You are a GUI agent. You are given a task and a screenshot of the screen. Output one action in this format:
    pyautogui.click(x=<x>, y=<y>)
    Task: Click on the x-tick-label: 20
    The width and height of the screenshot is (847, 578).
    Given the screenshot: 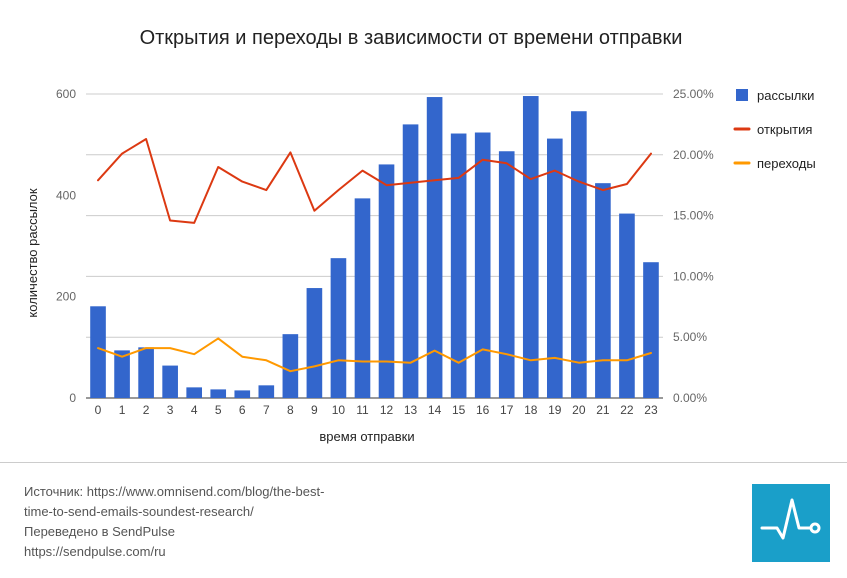 What is the action you would take?
    pyautogui.click(x=579, y=410)
    